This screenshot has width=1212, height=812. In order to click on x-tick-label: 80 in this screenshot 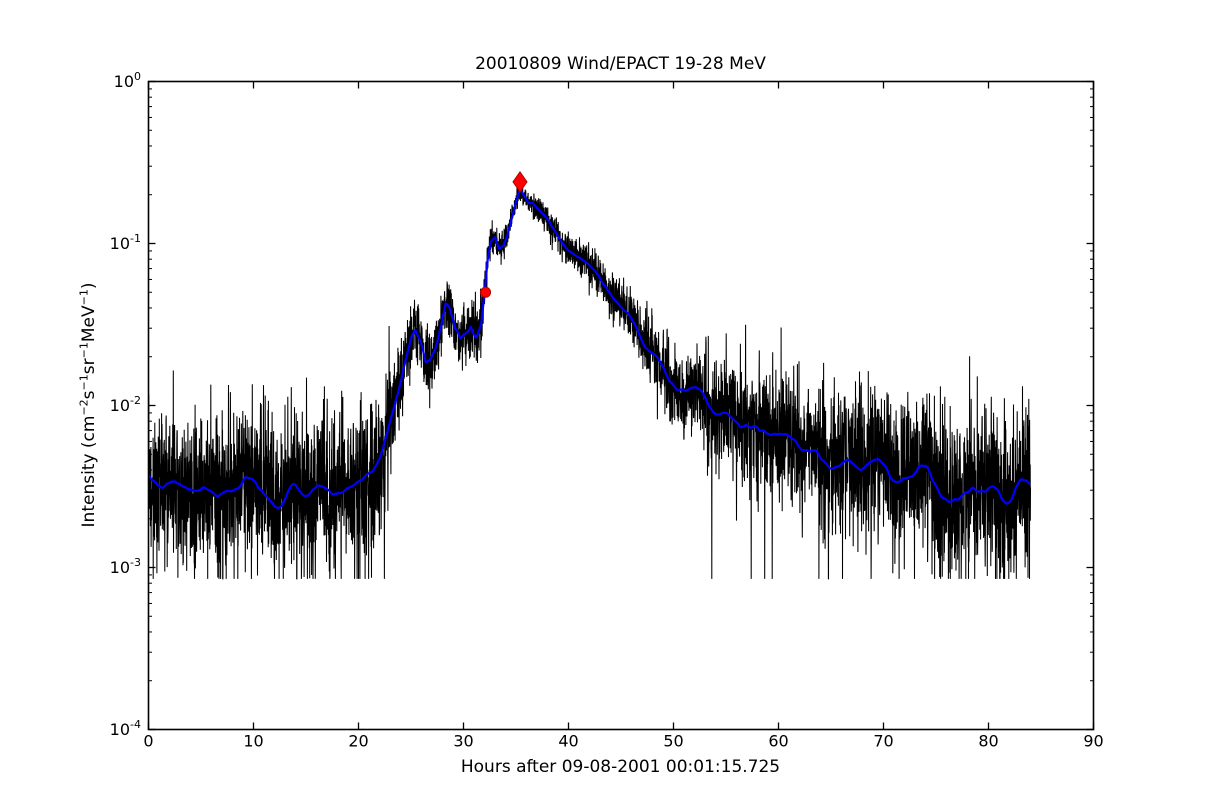, I will do `click(988, 741)`.